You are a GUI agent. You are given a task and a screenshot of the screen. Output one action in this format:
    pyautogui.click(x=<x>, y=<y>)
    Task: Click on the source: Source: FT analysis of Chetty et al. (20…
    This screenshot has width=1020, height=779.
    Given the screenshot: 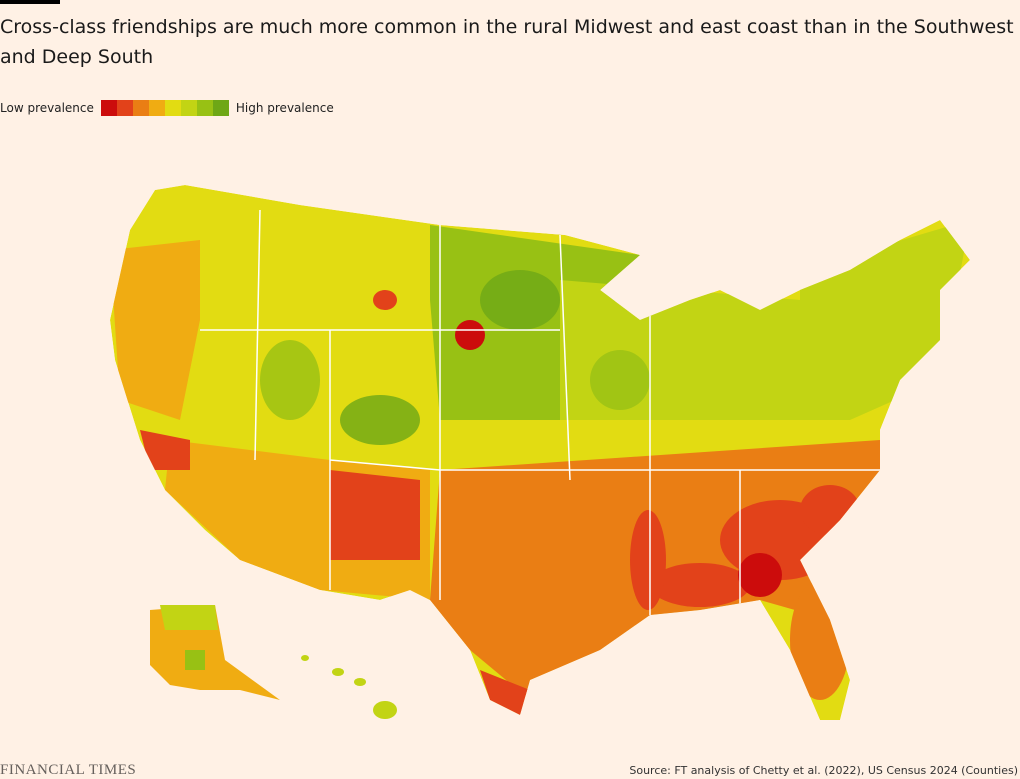 What is the action you would take?
    pyautogui.click(x=823, y=770)
    